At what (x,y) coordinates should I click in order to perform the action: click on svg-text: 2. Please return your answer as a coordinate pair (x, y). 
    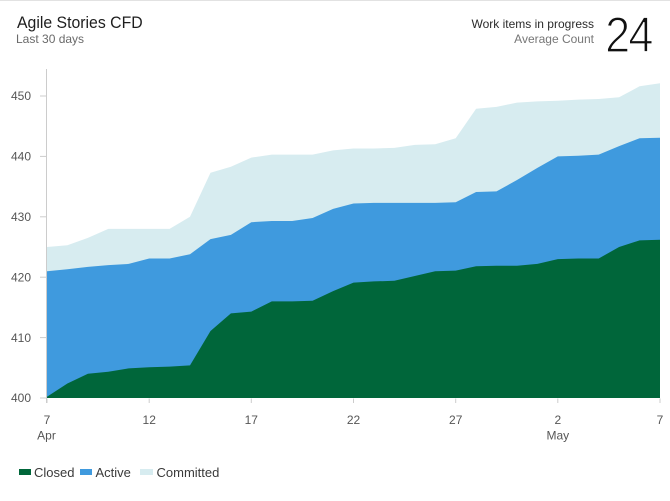
    Looking at the image, I should click on (557, 420).